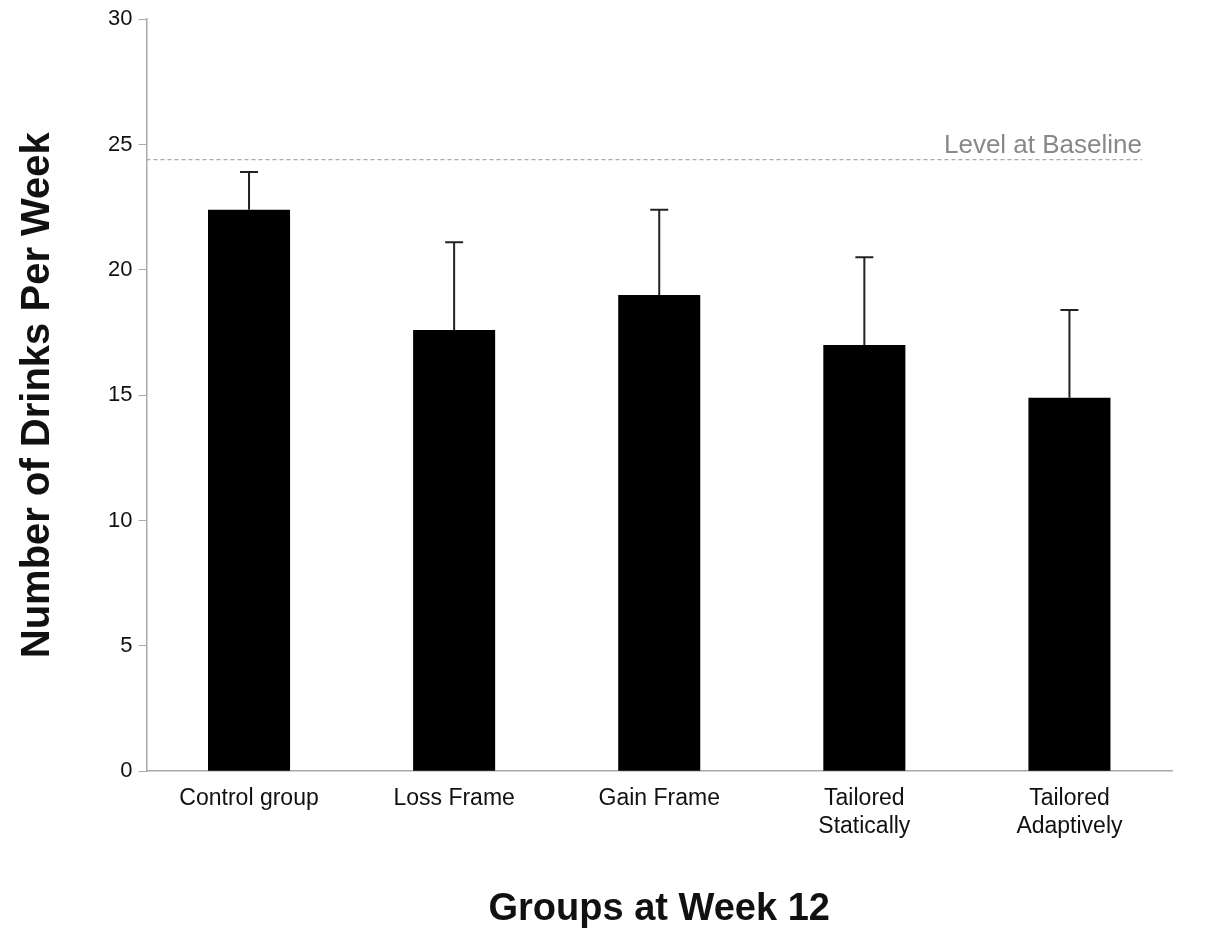 Image resolution: width=1217 pixels, height=946 pixels. Describe the element at coordinates (454, 797) in the screenshot. I see `x-tick-label: Loss Frame` at that location.